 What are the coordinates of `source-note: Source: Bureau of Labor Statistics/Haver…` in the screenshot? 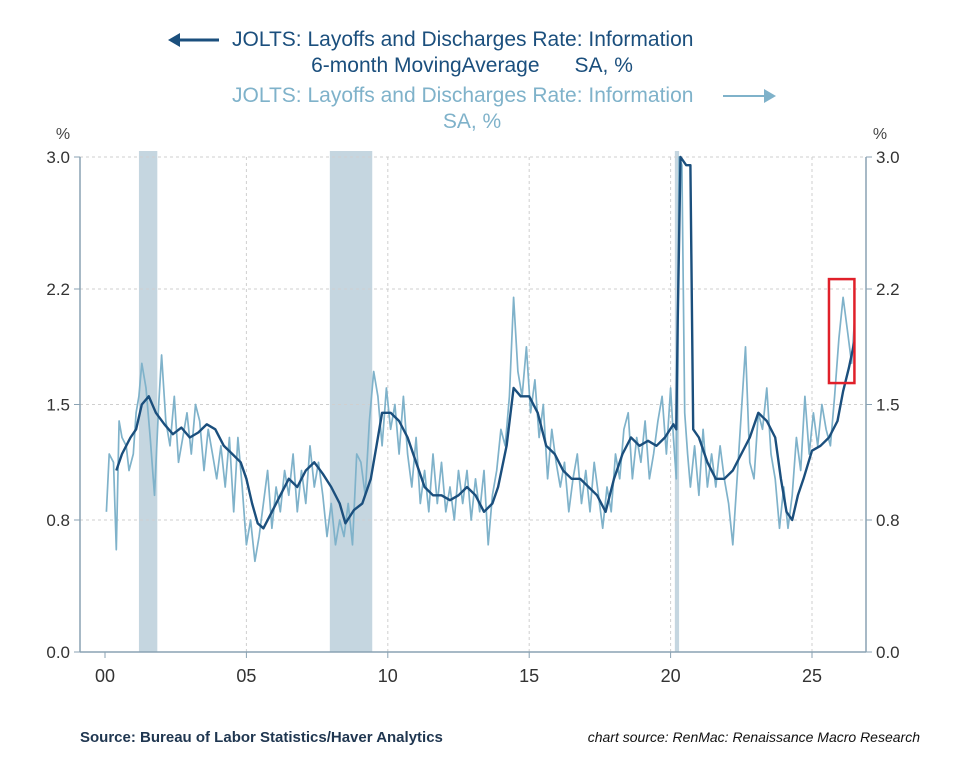 It's located at (261, 737).